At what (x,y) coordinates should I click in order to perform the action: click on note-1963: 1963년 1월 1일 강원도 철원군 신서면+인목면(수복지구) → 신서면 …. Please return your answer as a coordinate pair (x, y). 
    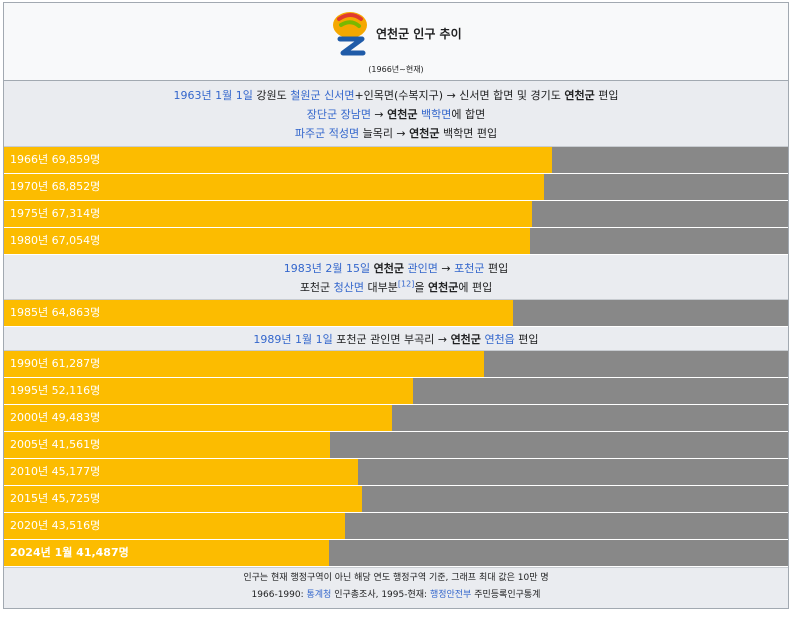
    Looking at the image, I should click on (396, 114).